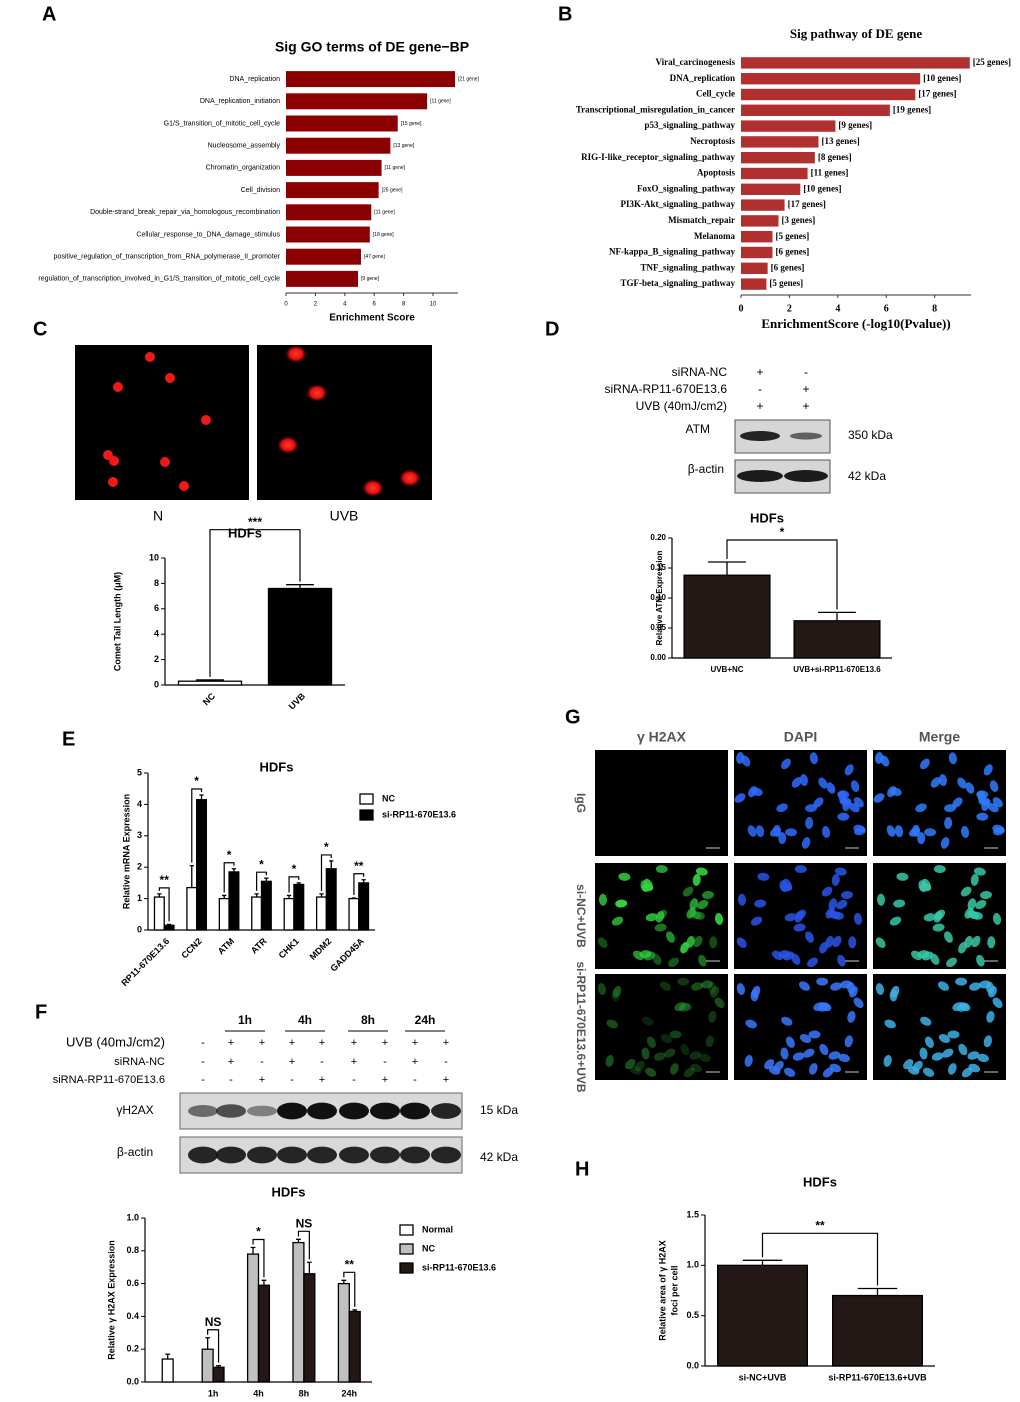 The width and height of the screenshot is (1020, 1402). Describe the element at coordinates (837, 308) in the screenshot. I see `x-tick-label: 4` at that location.